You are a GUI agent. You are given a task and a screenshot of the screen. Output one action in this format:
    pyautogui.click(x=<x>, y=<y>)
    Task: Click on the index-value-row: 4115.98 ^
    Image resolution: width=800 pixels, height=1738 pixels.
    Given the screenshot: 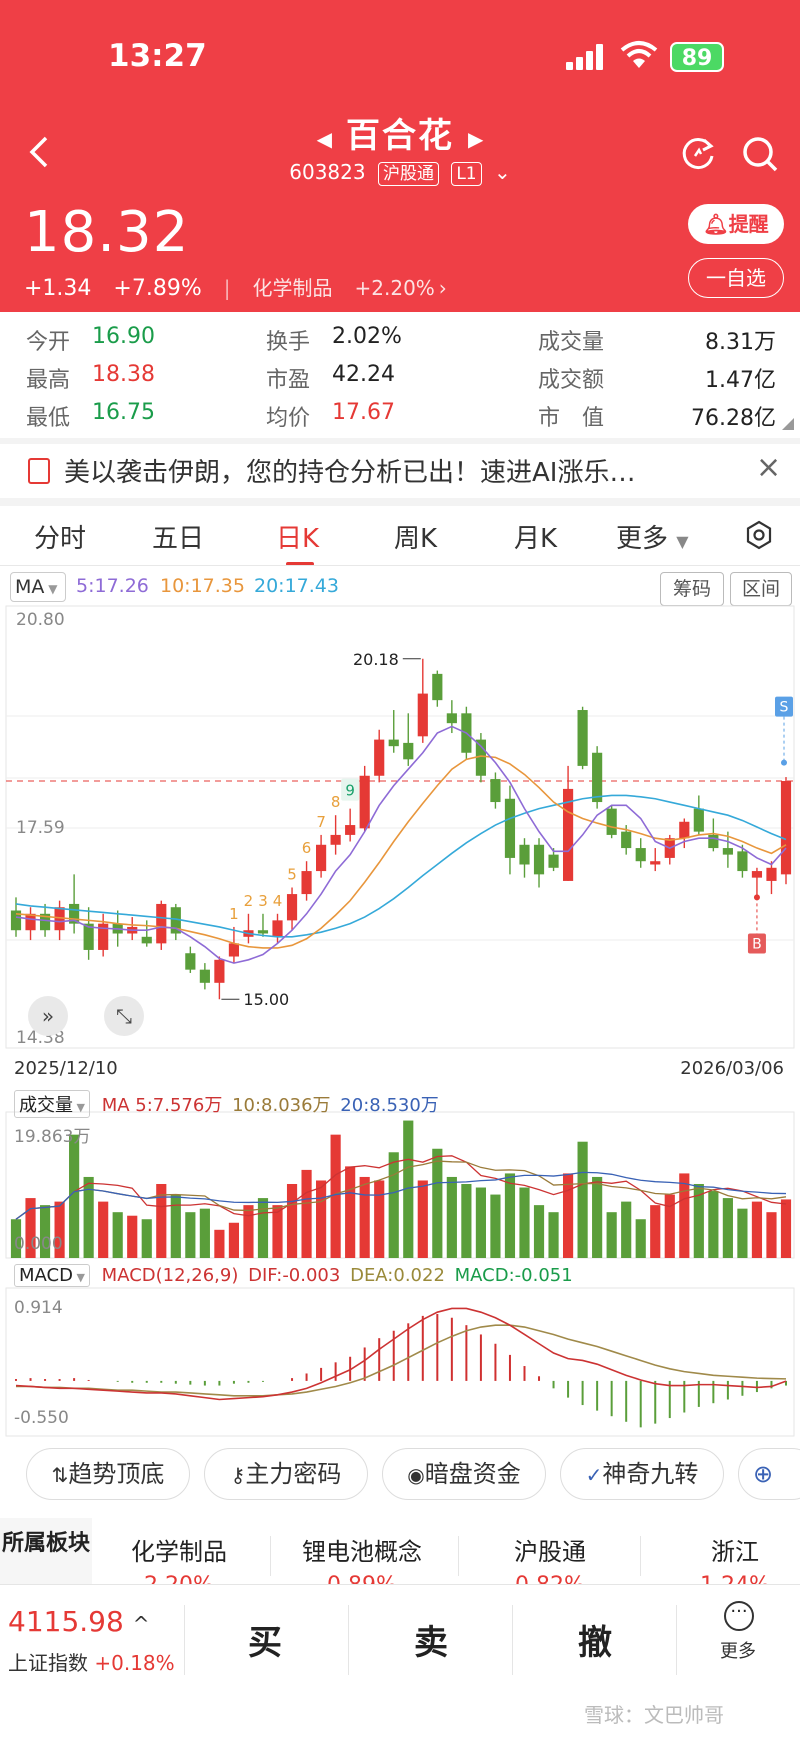 What is the action you would take?
    pyautogui.click(x=79, y=1621)
    